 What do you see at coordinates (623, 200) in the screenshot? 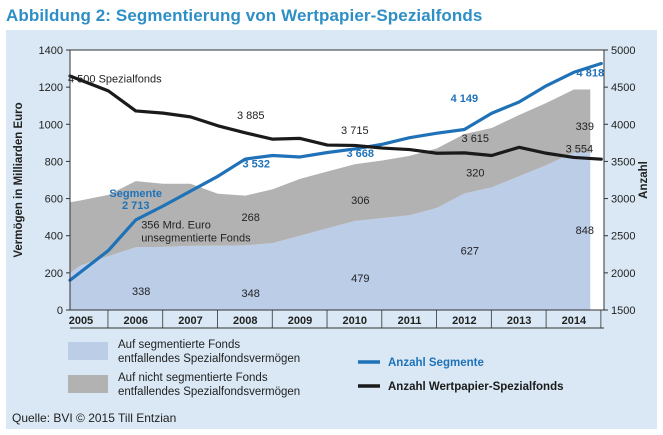
I see `y-tick-label-right: 3000` at bounding box center [623, 200].